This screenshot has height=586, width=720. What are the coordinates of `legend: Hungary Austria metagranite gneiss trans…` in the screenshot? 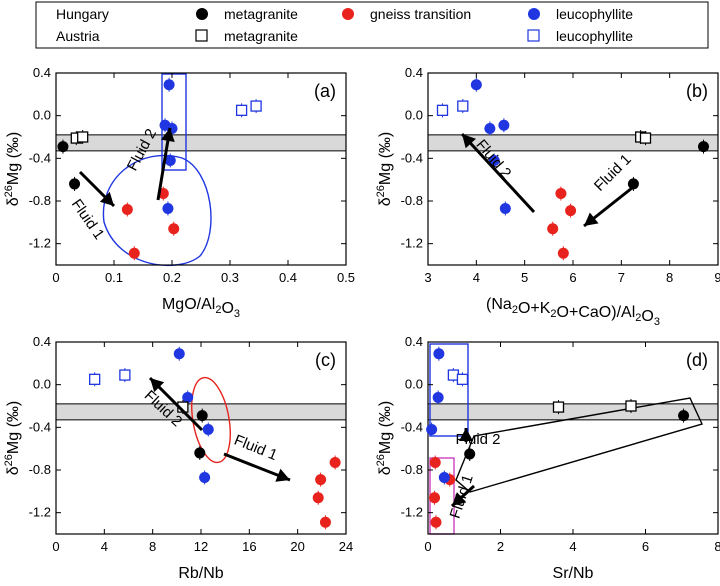 It's located at (372, 25).